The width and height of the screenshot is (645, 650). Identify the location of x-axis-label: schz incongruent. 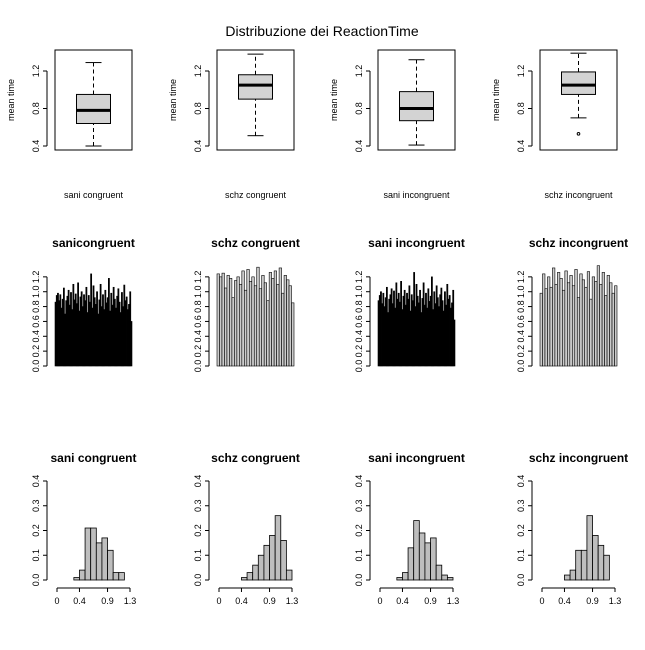
(578, 195).